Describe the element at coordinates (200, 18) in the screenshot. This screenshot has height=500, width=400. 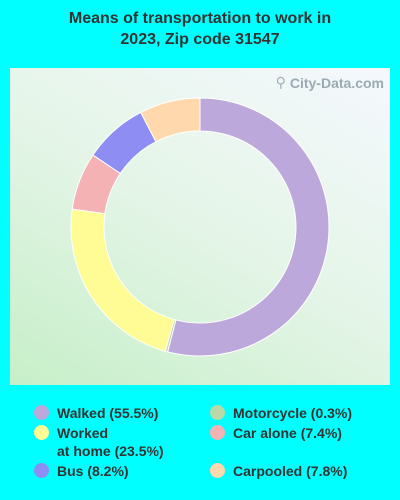
I see `chart-title-line-1: Means of transportation to work in` at that location.